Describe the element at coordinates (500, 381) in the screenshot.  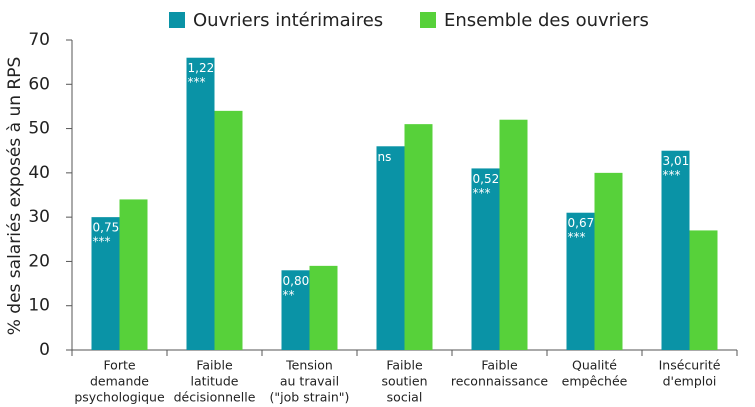
I see `x-tick-label: reconnaissance` at that location.